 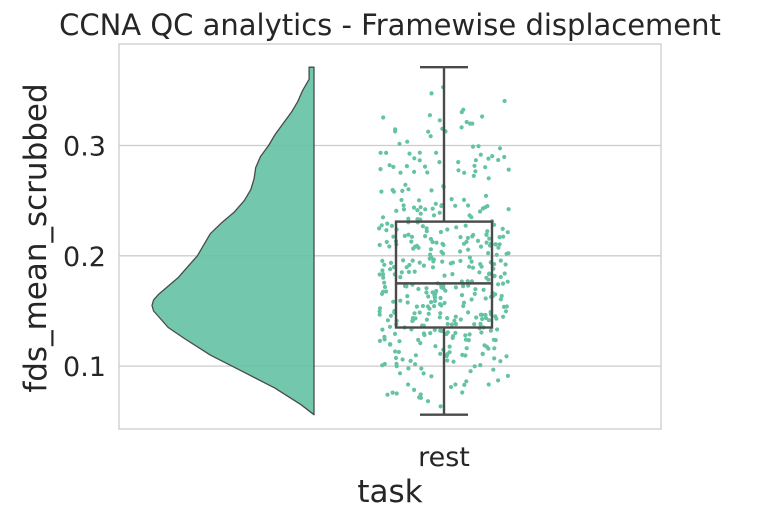 I want to click on density-half-violin, so click(x=233, y=241).